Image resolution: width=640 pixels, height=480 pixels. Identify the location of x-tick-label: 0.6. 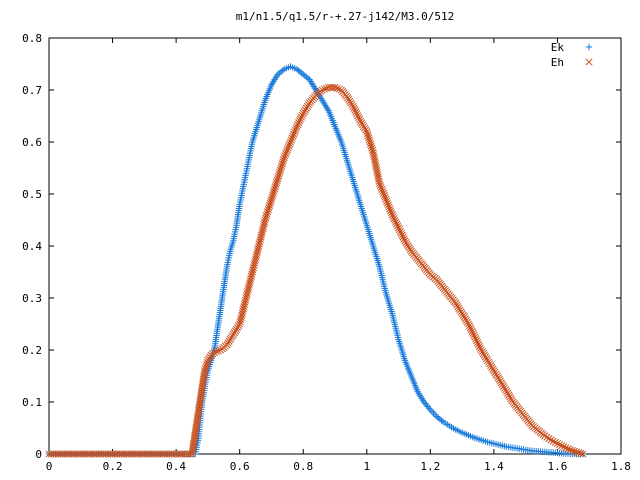
(240, 466).